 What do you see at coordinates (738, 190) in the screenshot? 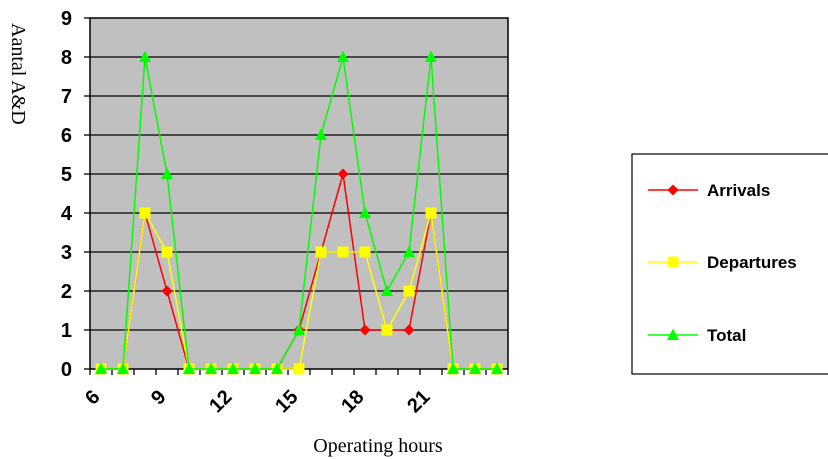
I see `legend-label: Arrivals` at bounding box center [738, 190].